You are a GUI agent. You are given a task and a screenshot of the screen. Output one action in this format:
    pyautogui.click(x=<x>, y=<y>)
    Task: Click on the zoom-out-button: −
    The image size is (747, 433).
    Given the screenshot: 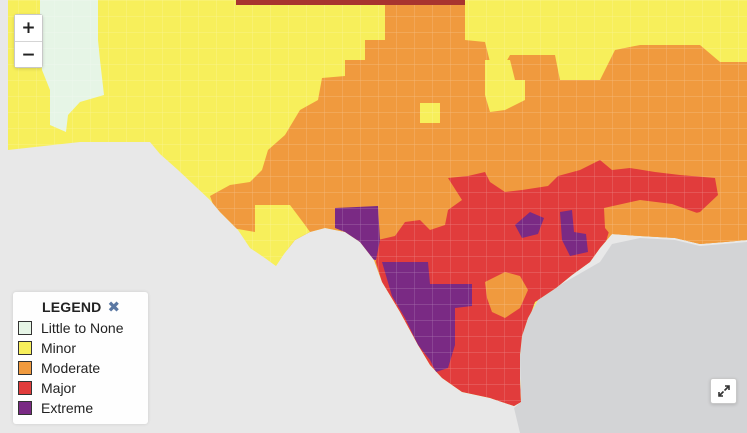 What is the action you would take?
    pyautogui.click(x=28, y=54)
    